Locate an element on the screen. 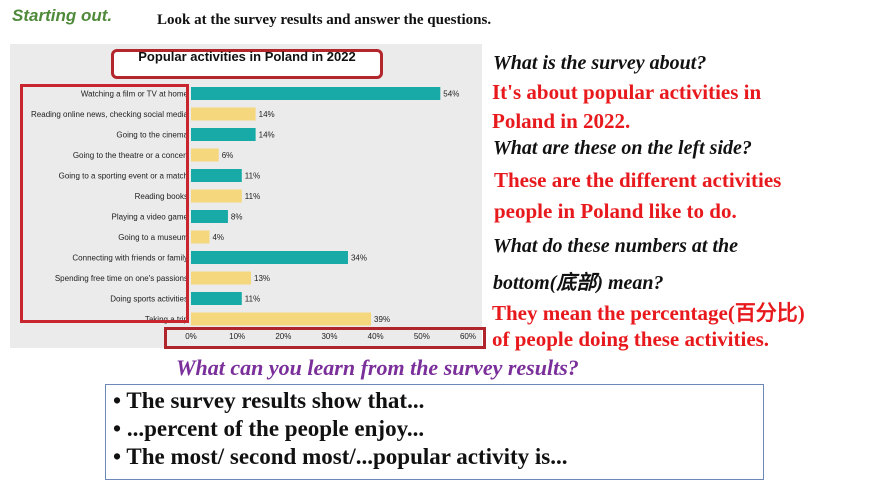 This screenshot has height=489, width=870. chart-title: Popular activities in Poland in 2022 is located at coordinates (247, 56).